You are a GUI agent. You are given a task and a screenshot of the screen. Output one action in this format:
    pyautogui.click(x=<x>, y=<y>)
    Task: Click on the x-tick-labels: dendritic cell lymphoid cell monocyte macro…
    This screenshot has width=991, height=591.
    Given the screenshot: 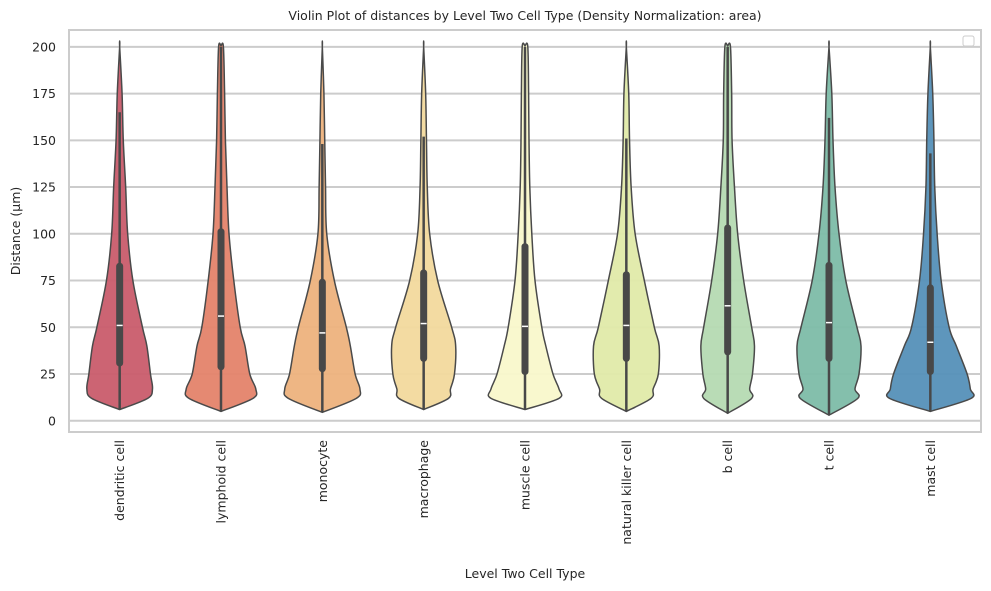 What is the action you would take?
    pyautogui.click(x=525, y=492)
    